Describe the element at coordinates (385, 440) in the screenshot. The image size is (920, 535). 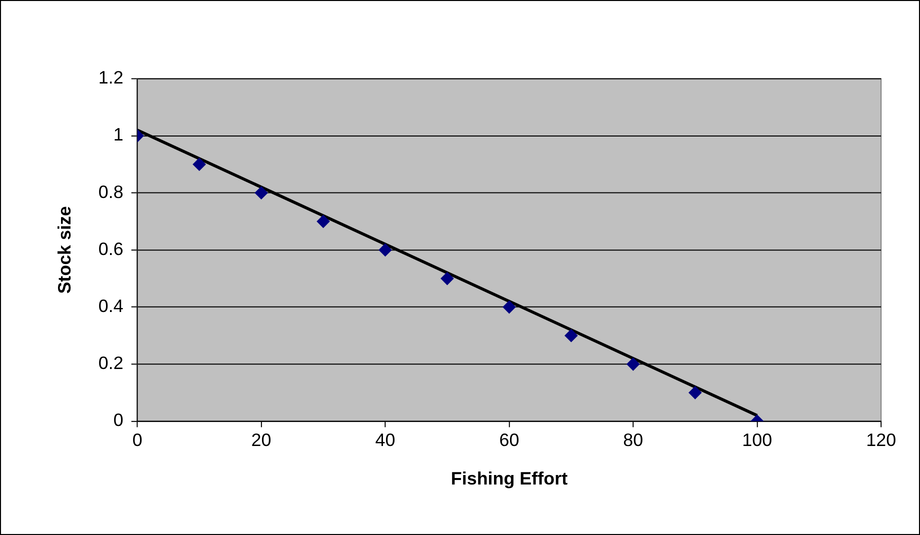
I see `x-tick-label: 40` at that location.